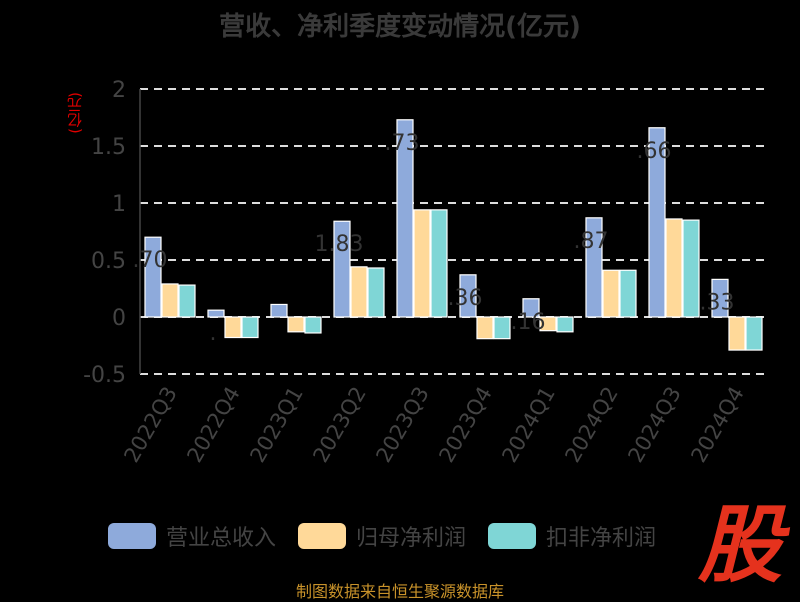 The image size is (800, 602). Describe the element at coordinates (119, 318) in the screenshot. I see `y-tick-label: 0` at that location.